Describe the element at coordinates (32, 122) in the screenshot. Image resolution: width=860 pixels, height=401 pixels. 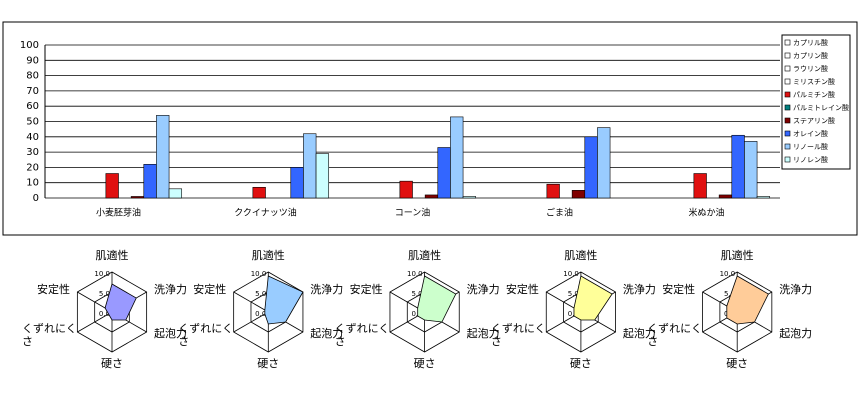
I see `y-tick-label: 50` at that location.